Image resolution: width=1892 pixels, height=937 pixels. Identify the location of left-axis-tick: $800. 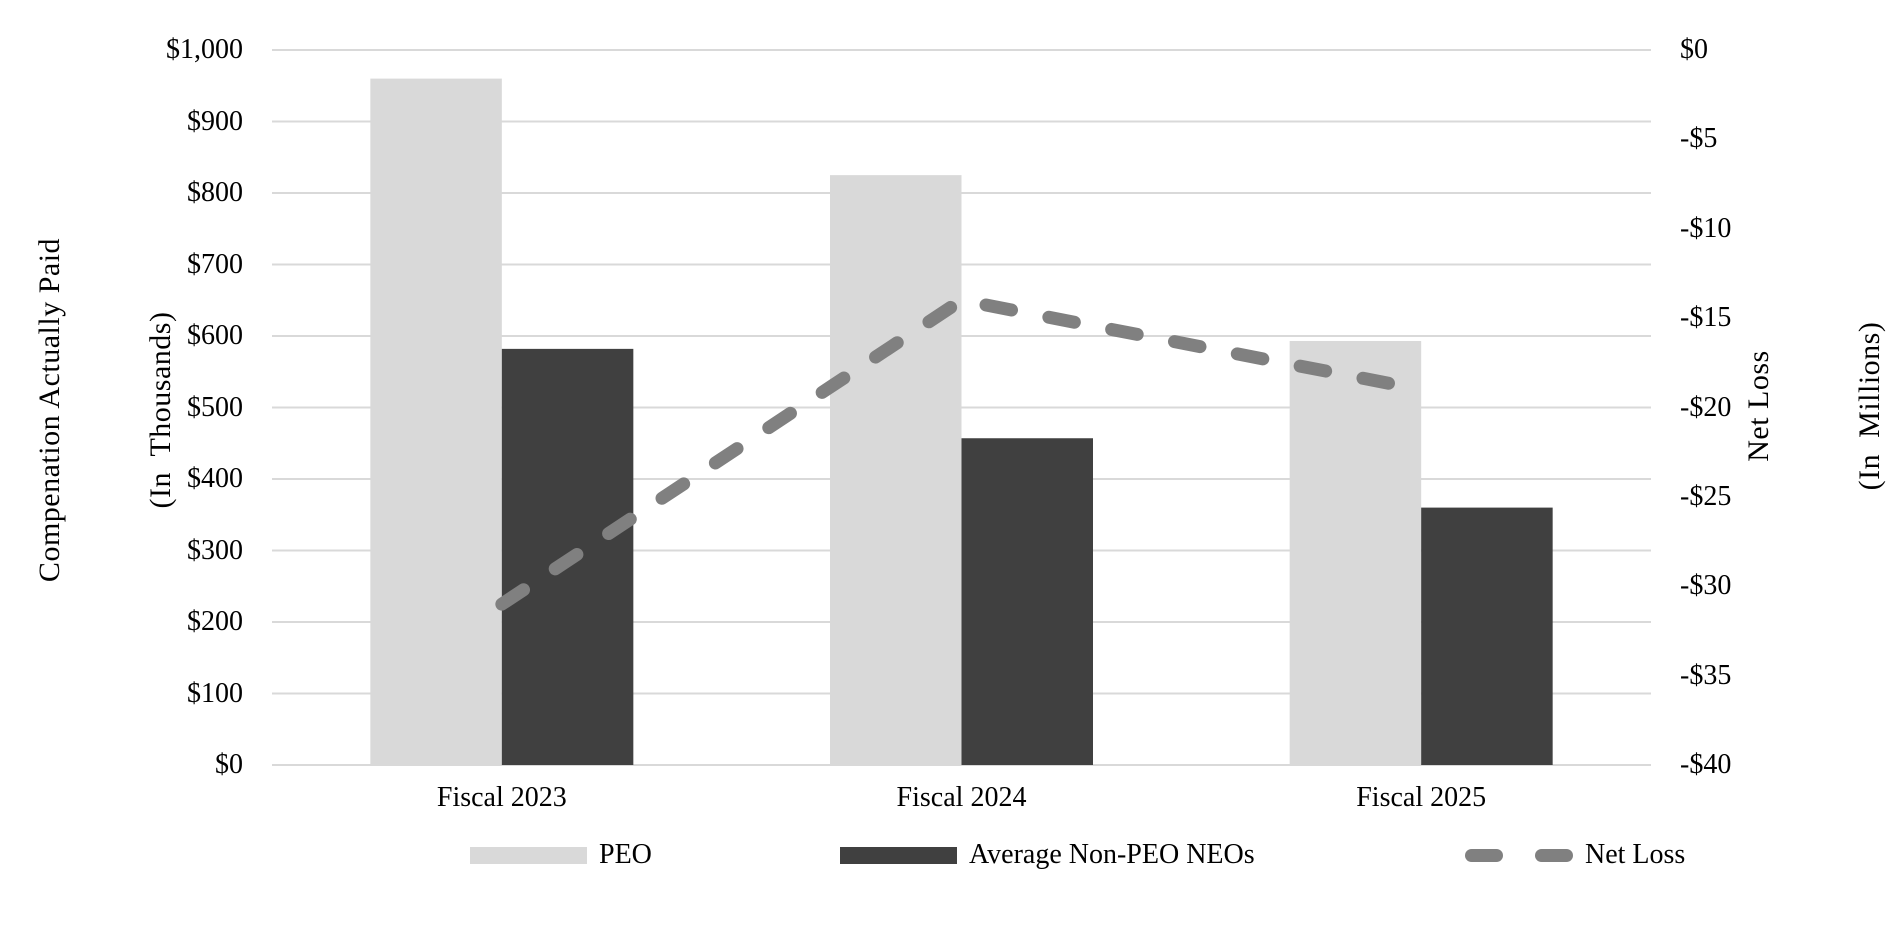
(215, 192).